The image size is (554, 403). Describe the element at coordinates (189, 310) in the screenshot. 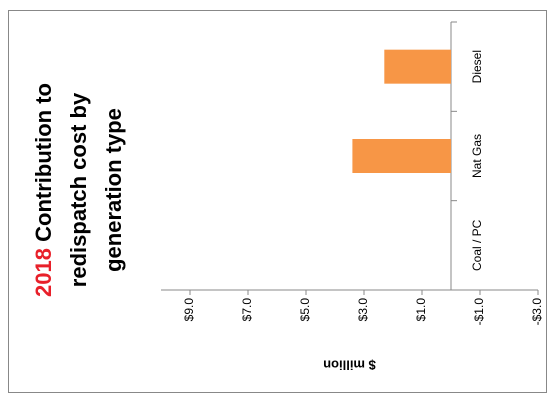

I see `y-tick-label: $9.0` at that location.